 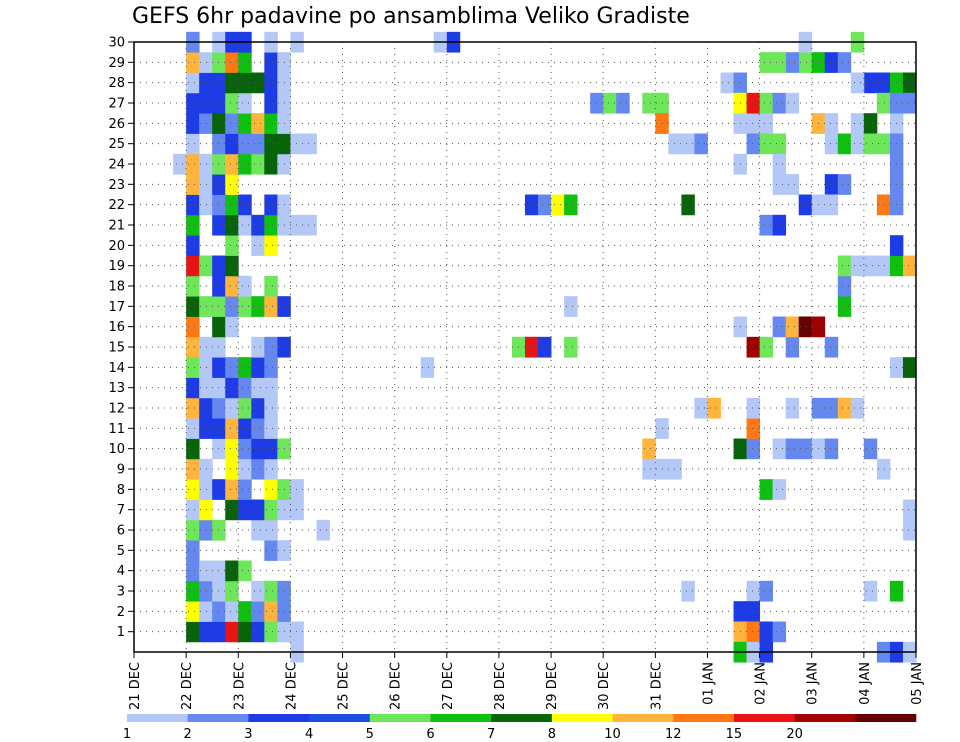 What do you see at coordinates (116, 43) in the screenshot?
I see `y-tick-label: 30` at bounding box center [116, 43].